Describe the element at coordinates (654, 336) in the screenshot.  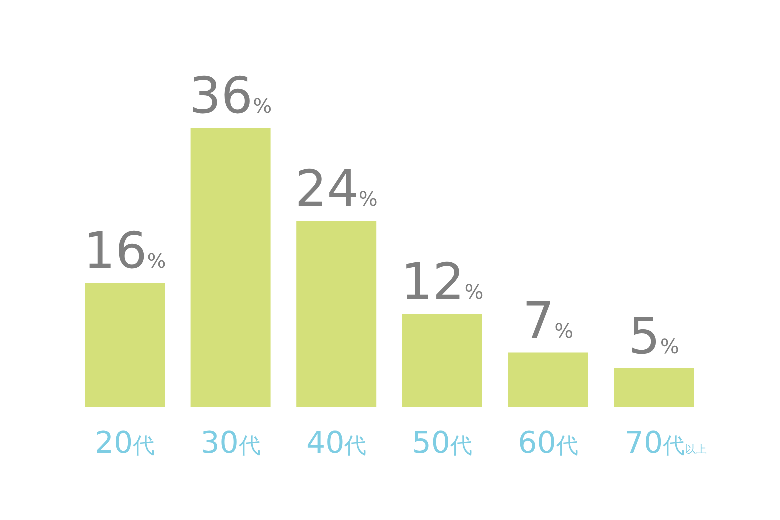
I see `data-label: 5%` at that location.